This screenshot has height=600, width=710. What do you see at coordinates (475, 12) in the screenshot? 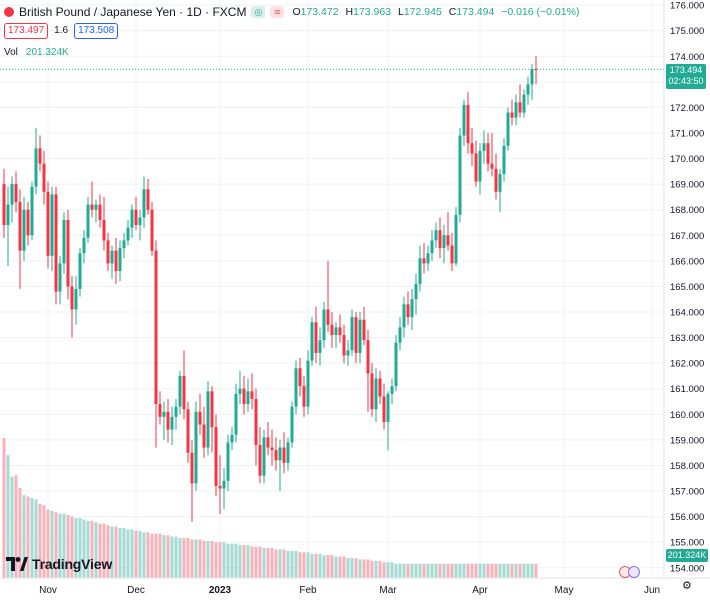
I see `close-value: 173.494` at bounding box center [475, 12].